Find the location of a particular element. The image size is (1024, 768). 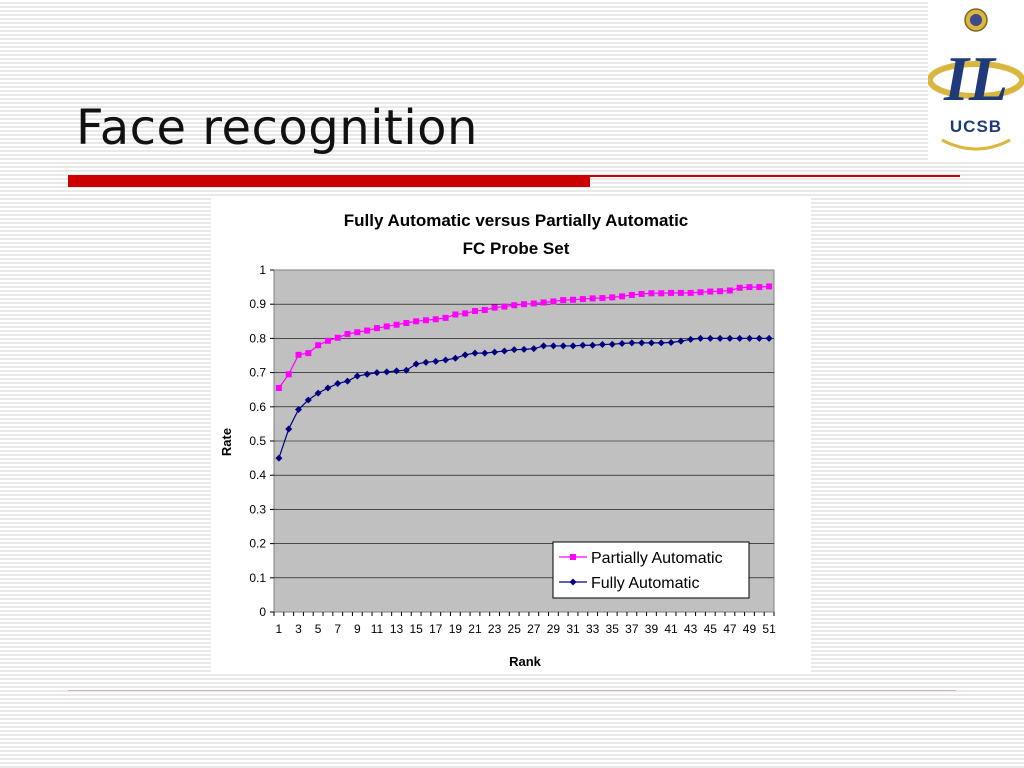

x-tick-label: 25 is located at coordinates (515, 629).